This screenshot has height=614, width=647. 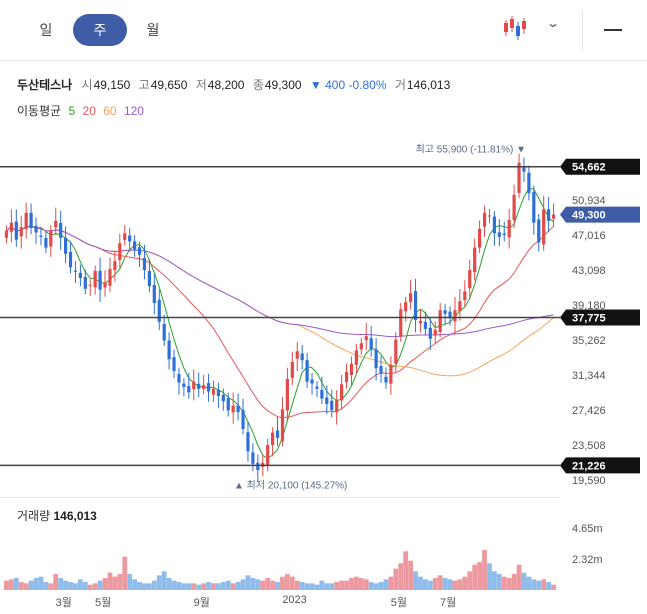 What do you see at coordinates (72, 111) in the screenshot?
I see `ma-5: 5` at bounding box center [72, 111].